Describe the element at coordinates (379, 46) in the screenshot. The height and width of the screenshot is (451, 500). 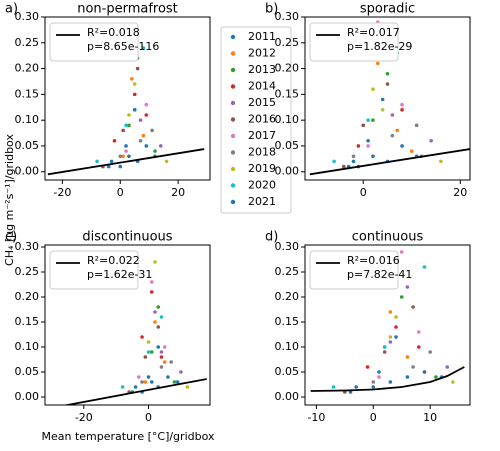
I see `fit-legend-text: p=1.82e-29` at that location.